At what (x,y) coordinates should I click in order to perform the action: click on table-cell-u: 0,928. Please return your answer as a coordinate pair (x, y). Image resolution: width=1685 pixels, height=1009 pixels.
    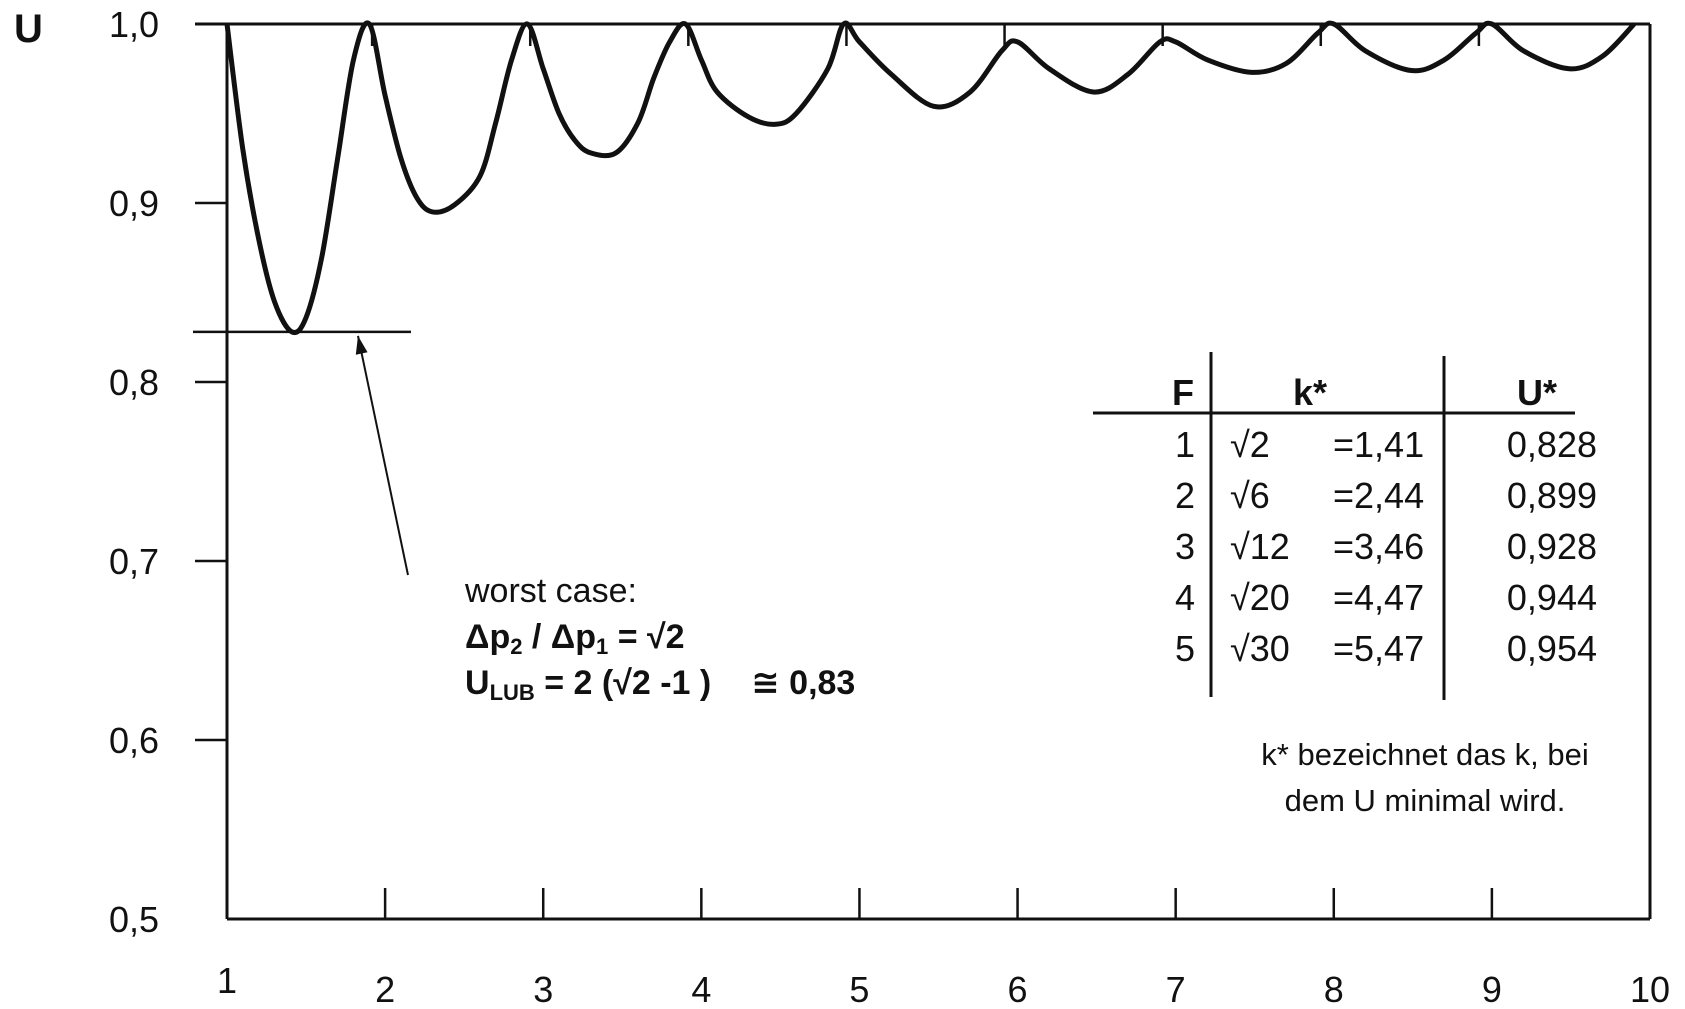
    Looking at the image, I should click on (1552, 546).